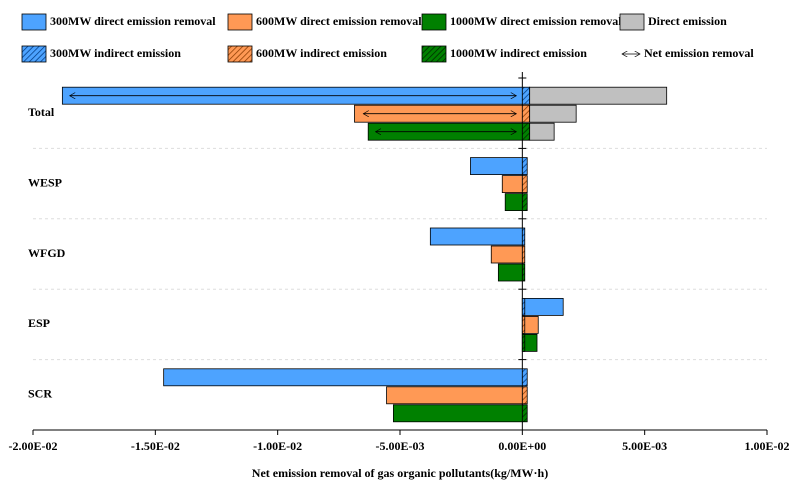 The image size is (800, 489). Describe the element at coordinates (47, 253) in the screenshot. I see `y-tick-label: WFGD` at that location.